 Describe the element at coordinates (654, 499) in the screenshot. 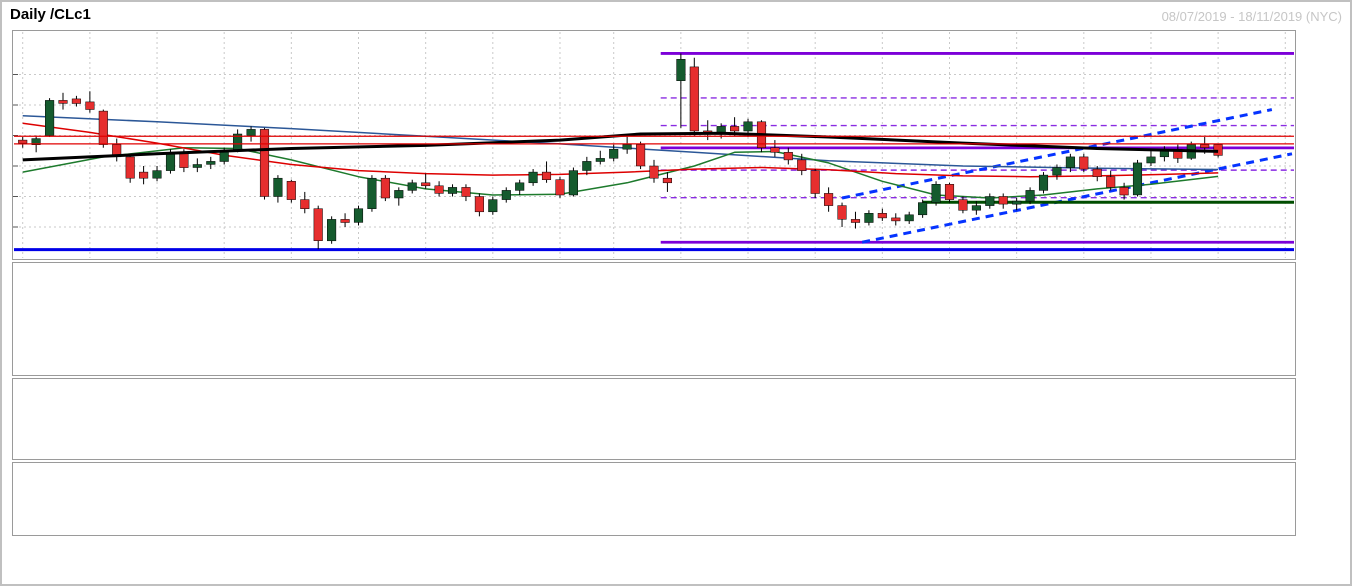

I see `stoch-panel` at that location.